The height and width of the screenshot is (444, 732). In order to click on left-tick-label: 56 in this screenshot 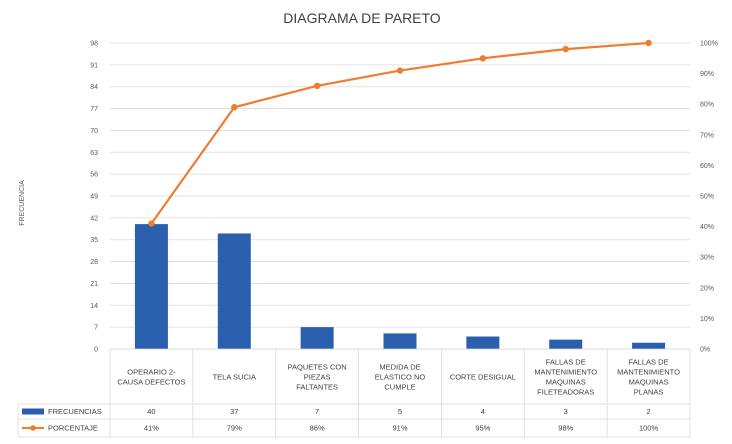, I will do `click(94, 175)`.